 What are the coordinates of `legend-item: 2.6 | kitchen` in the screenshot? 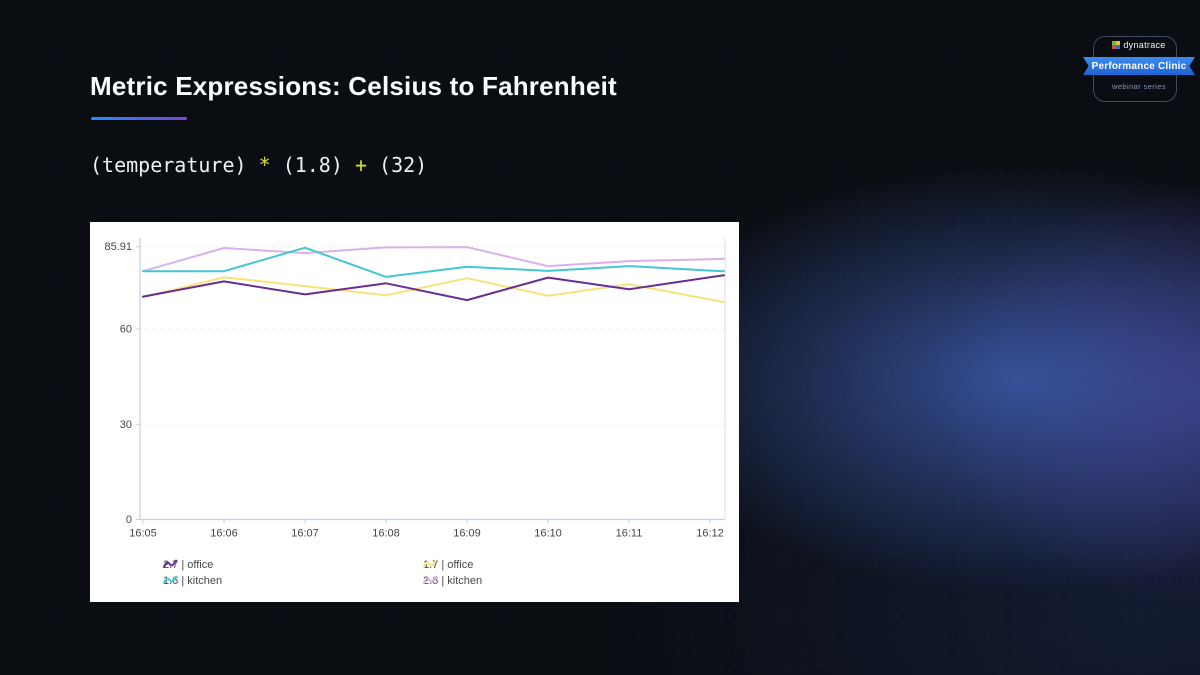 It's located at (452, 581).